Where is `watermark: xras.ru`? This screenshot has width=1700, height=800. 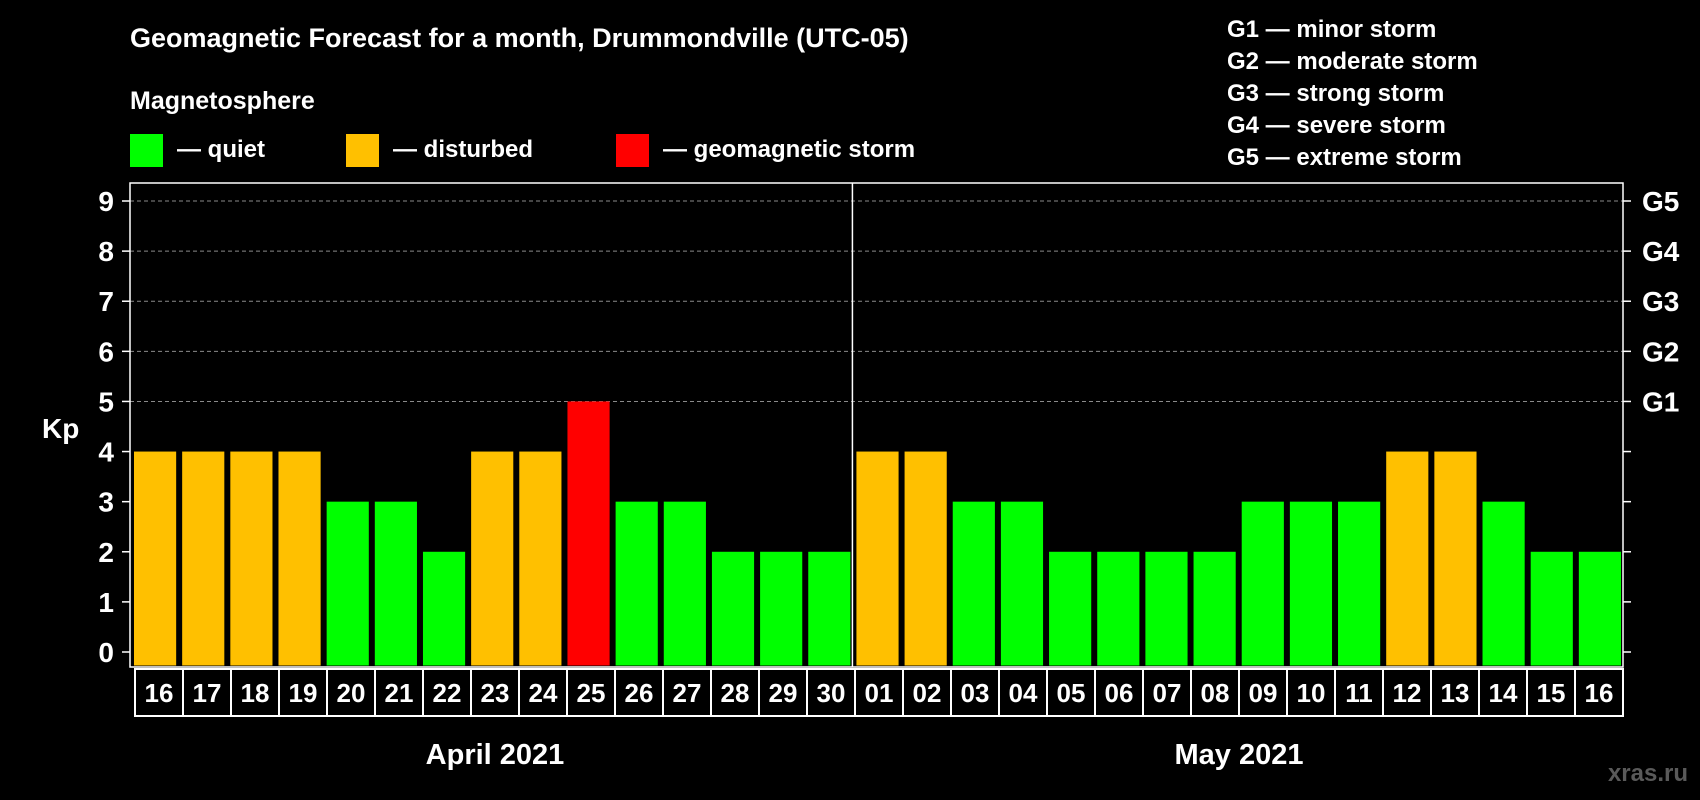 watermark: xras.ru is located at coordinates (1648, 773).